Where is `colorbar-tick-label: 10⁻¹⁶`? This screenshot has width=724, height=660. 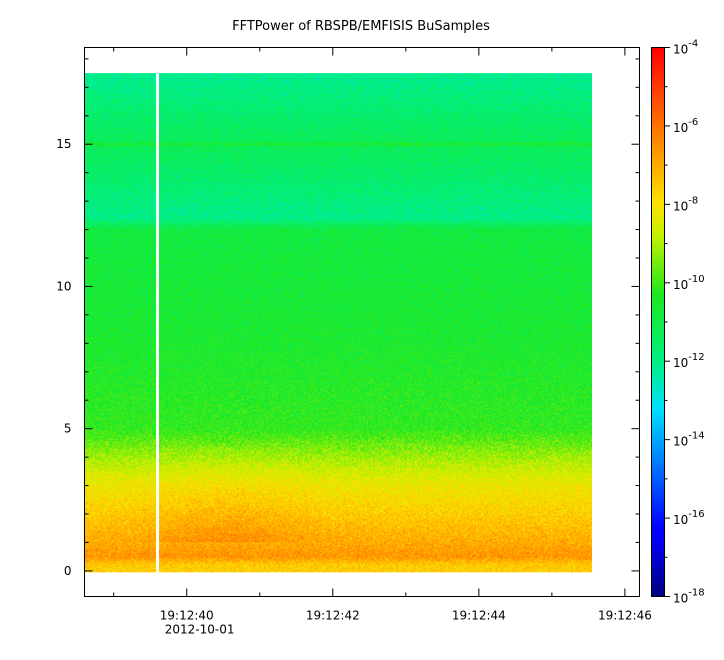 colorbar-tick-label: 10⁻¹⁶ is located at coordinates (689, 518).